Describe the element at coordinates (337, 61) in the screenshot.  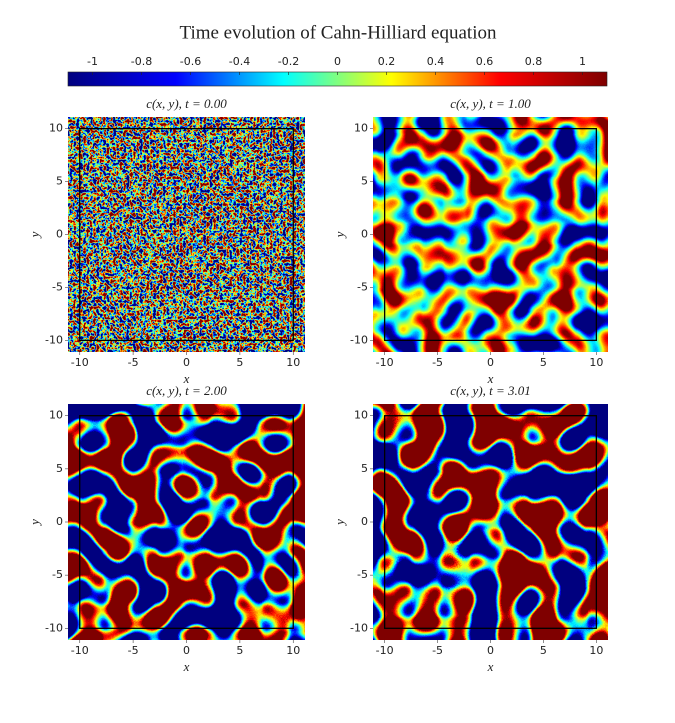
I see `colorbar-tick-label: 0` at that location.